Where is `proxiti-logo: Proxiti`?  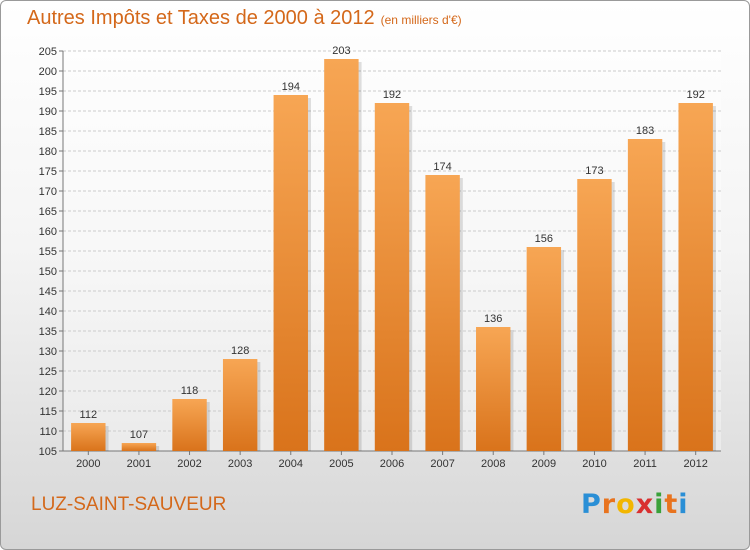 proxiti-logo: Proxiti is located at coordinates (635, 504).